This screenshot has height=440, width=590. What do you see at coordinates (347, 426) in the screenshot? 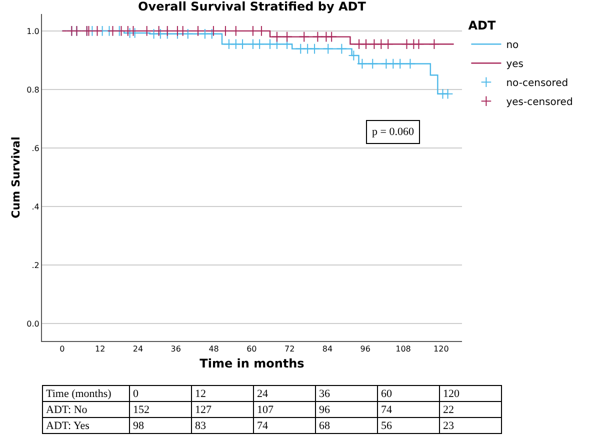
I see `text: 68` at bounding box center [347, 426].